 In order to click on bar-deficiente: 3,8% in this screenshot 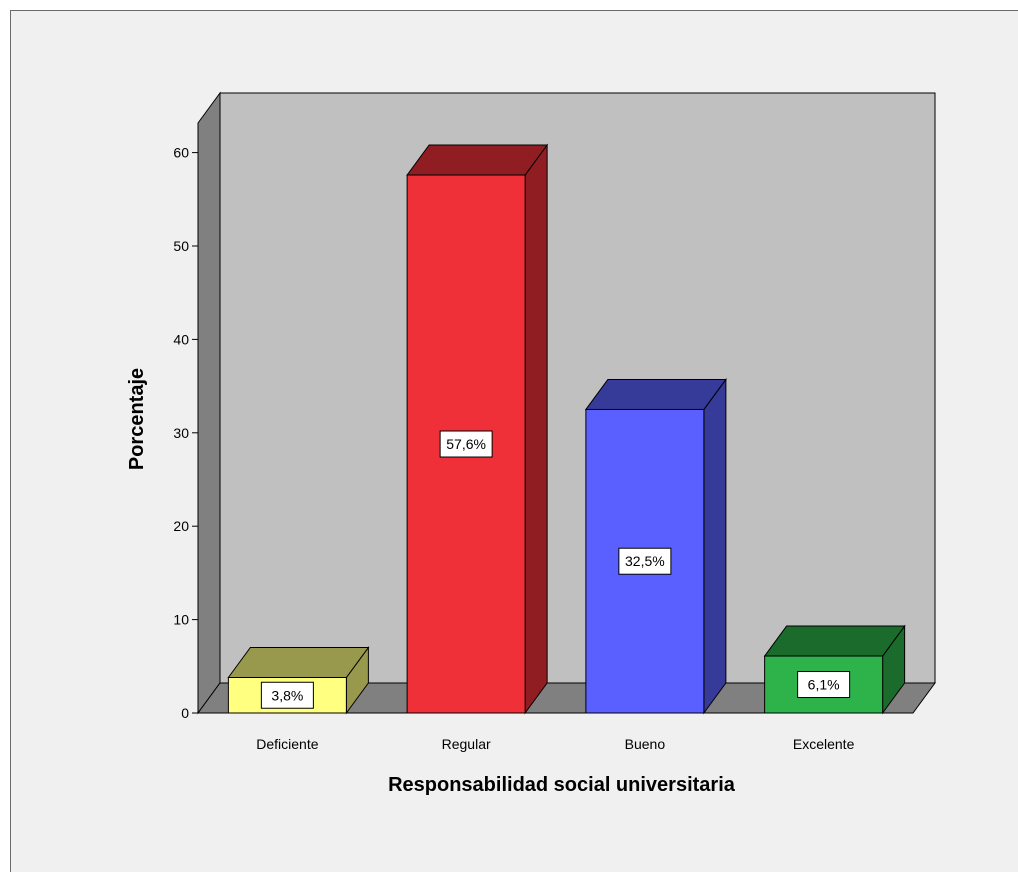, I will do `click(298, 680)`.